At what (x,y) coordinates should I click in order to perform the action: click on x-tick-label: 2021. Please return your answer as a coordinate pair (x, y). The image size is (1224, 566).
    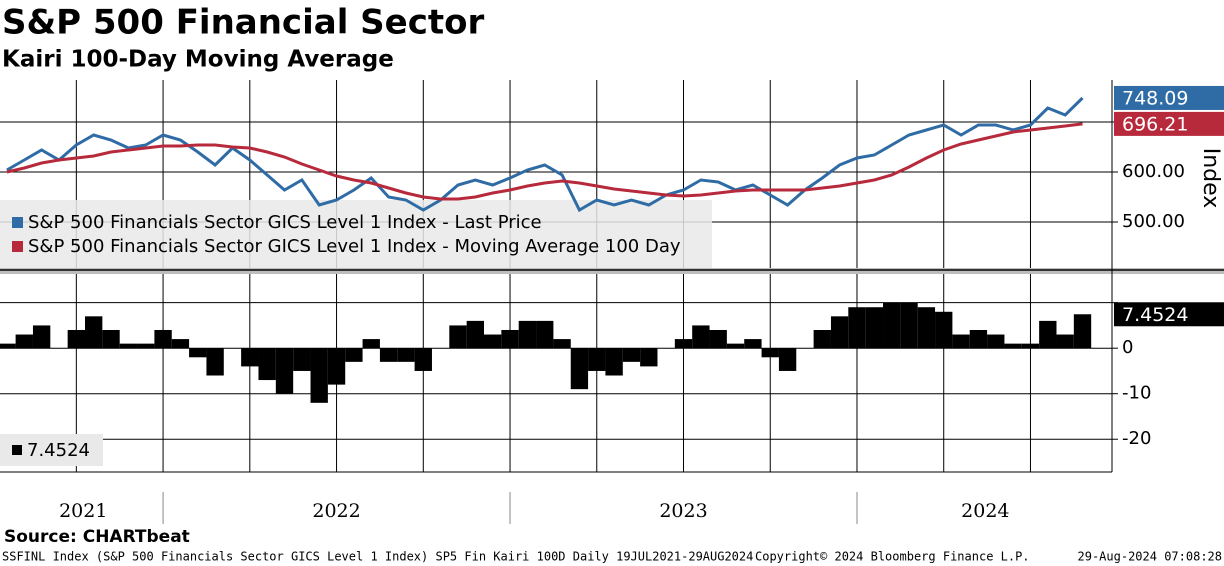
    Looking at the image, I should click on (83, 511).